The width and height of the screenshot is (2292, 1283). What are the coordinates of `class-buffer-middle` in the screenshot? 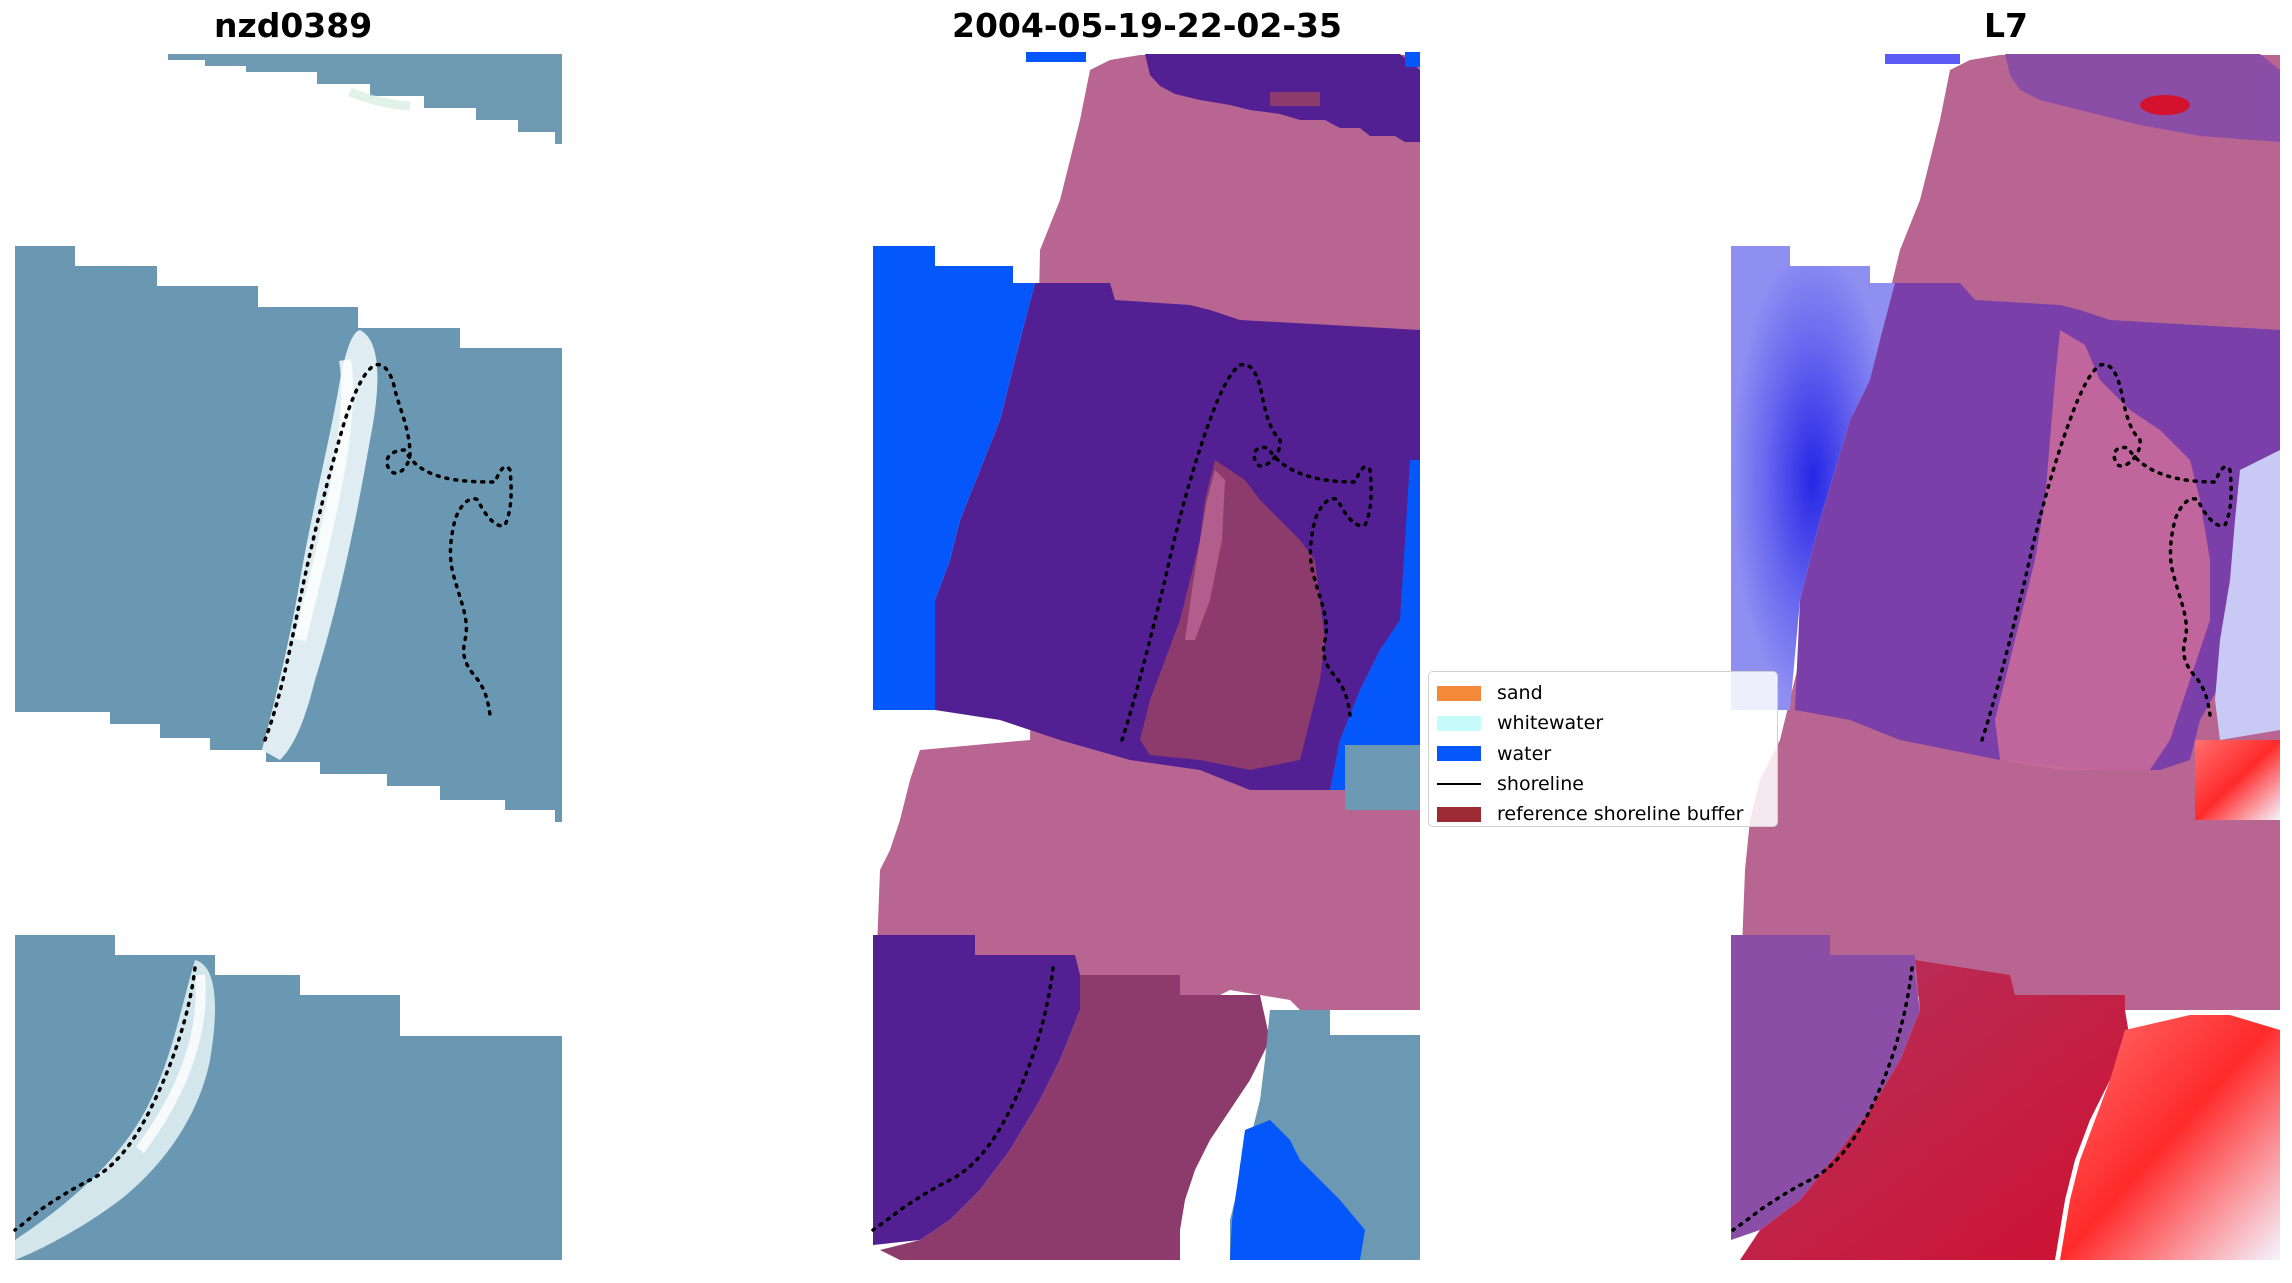 It's located at (1232, 615).